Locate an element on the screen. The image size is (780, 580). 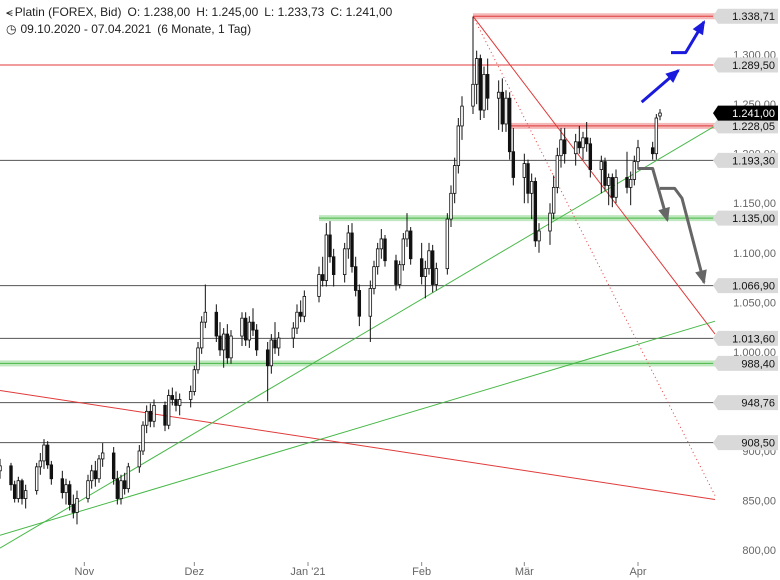
level-label: 988,40 is located at coordinates (758, 364).